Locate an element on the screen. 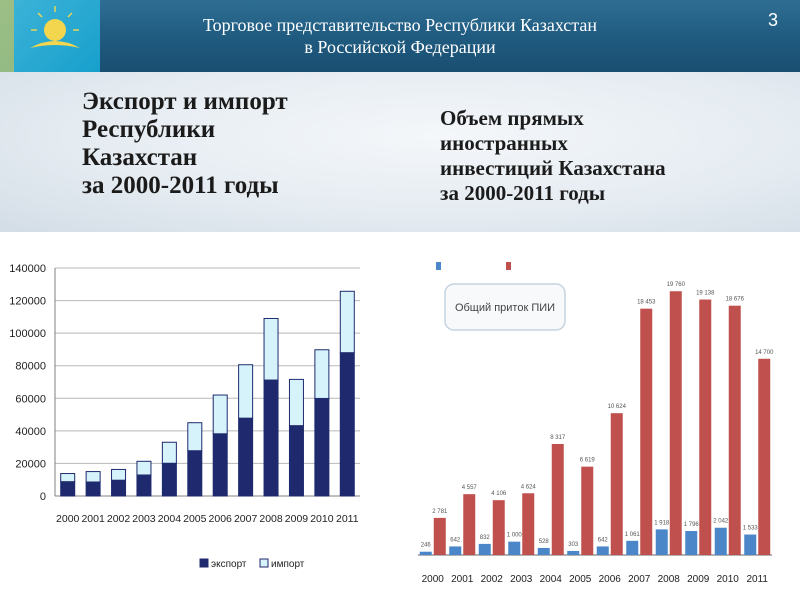 The height and width of the screenshot is (600, 800). data-label: 1 061 is located at coordinates (633, 535).